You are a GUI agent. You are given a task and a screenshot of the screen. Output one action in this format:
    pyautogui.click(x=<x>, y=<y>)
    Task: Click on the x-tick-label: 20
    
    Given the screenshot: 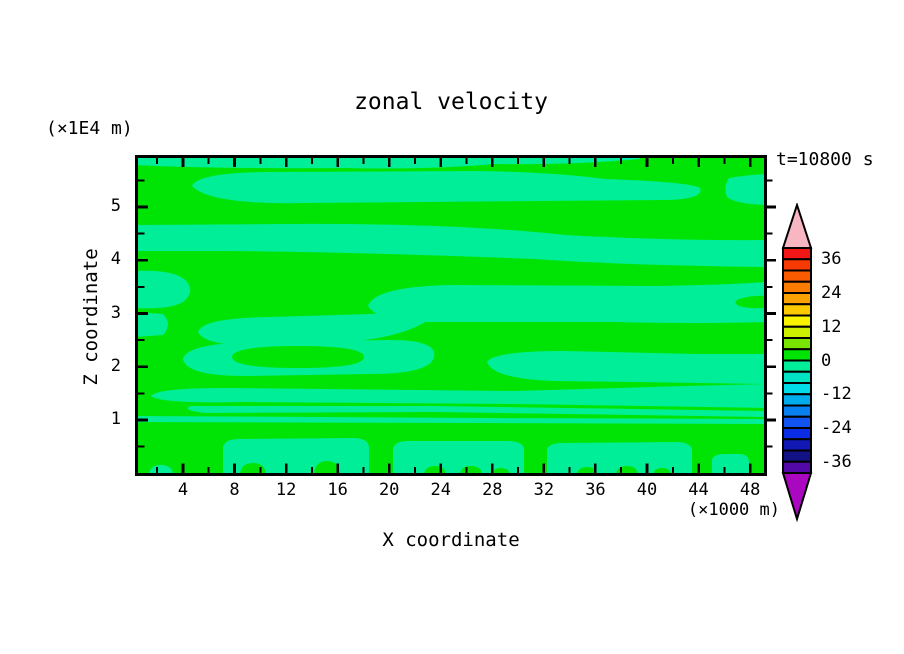 What is the action you would take?
    pyautogui.click(x=389, y=490)
    